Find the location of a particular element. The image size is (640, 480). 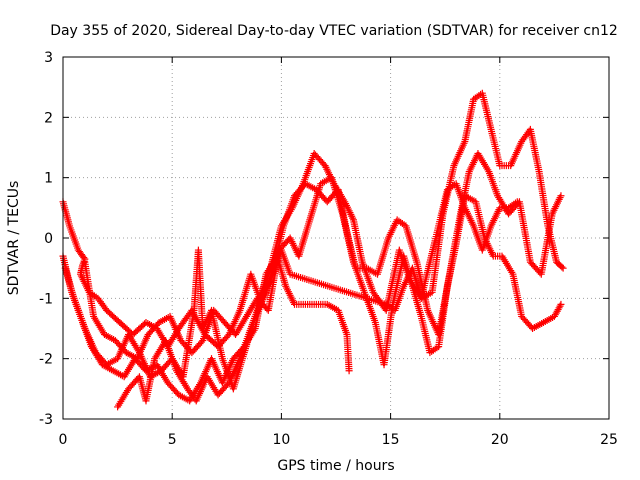

y-tick-label: -1 is located at coordinates (46, 299).